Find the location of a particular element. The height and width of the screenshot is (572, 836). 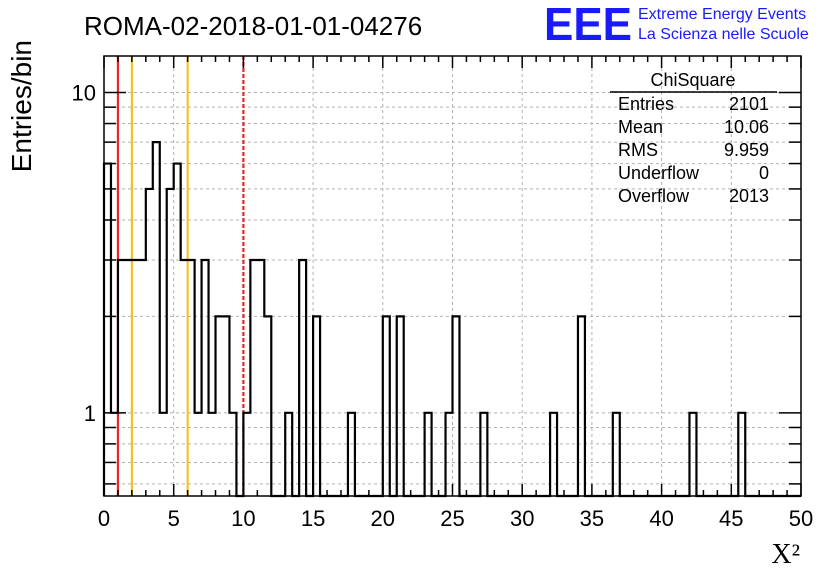

stats-row-label: Underflow is located at coordinates (659, 173).